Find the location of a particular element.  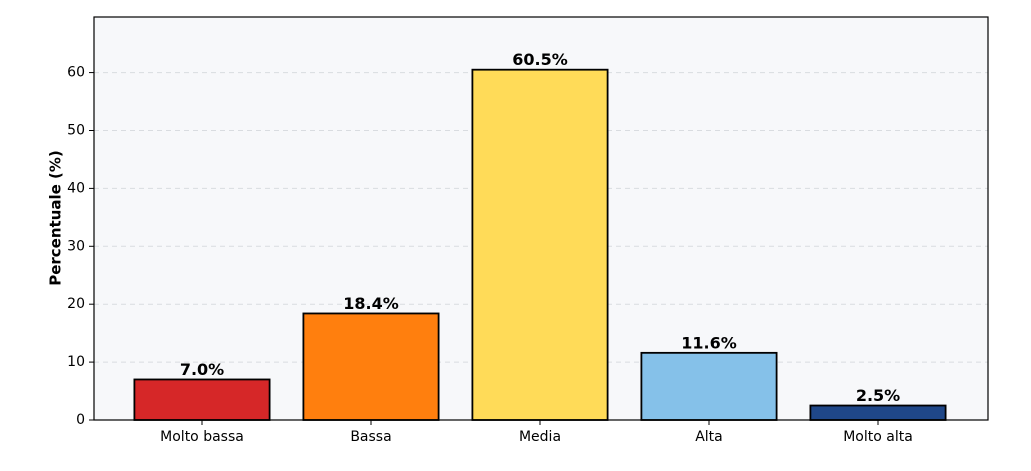

y-axis-label: Percentuale (%) is located at coordinates (56, 218).